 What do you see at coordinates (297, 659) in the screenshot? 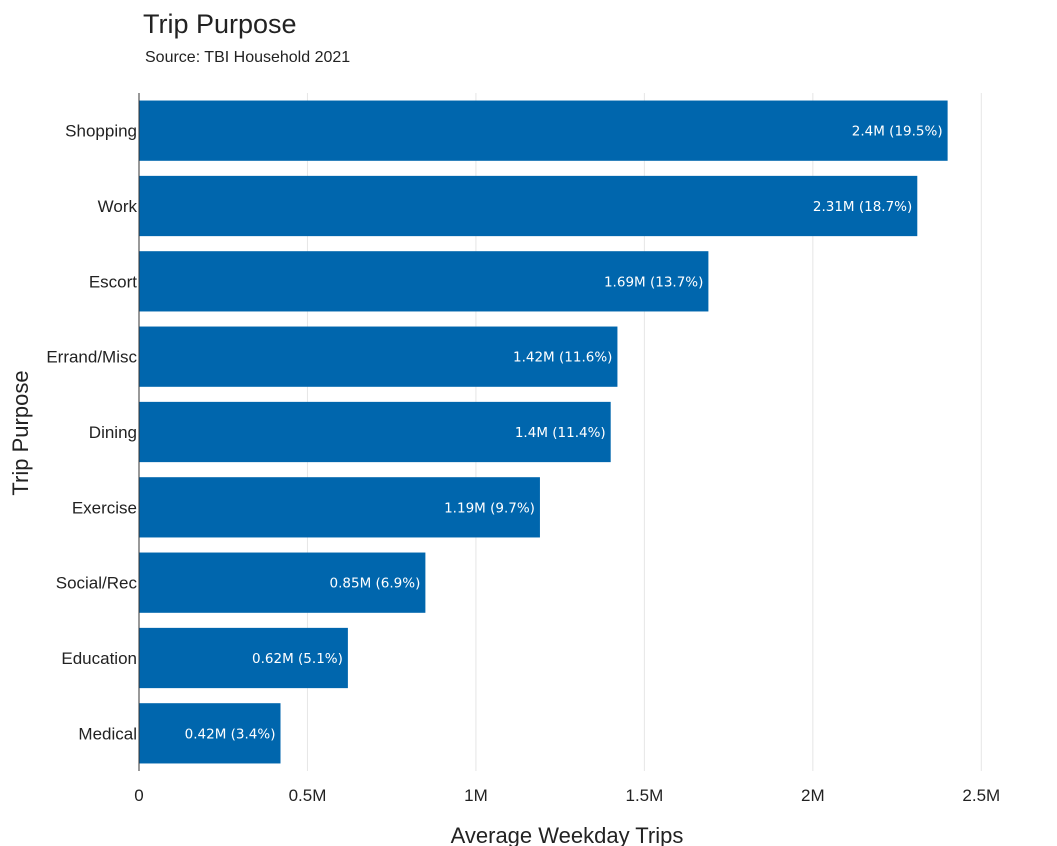
I see `bar-data-label: 0.62M (5.1%)` at bounding box center [297, 659].